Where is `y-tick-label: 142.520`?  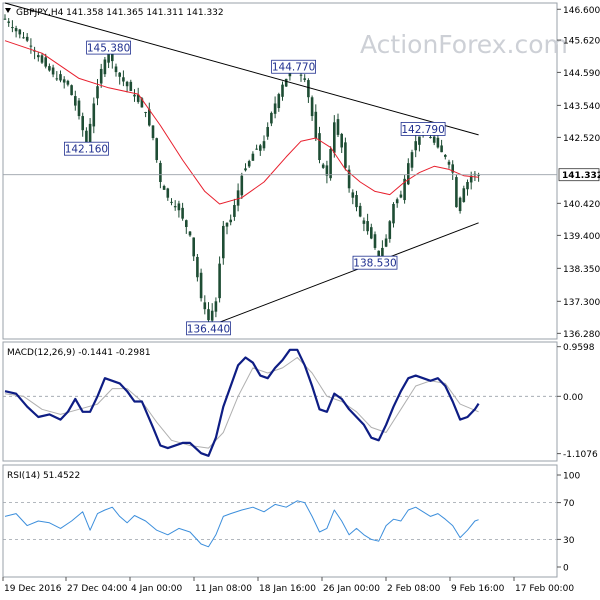 y-tick-label: 142.520 is located at coordinates (581, 139).